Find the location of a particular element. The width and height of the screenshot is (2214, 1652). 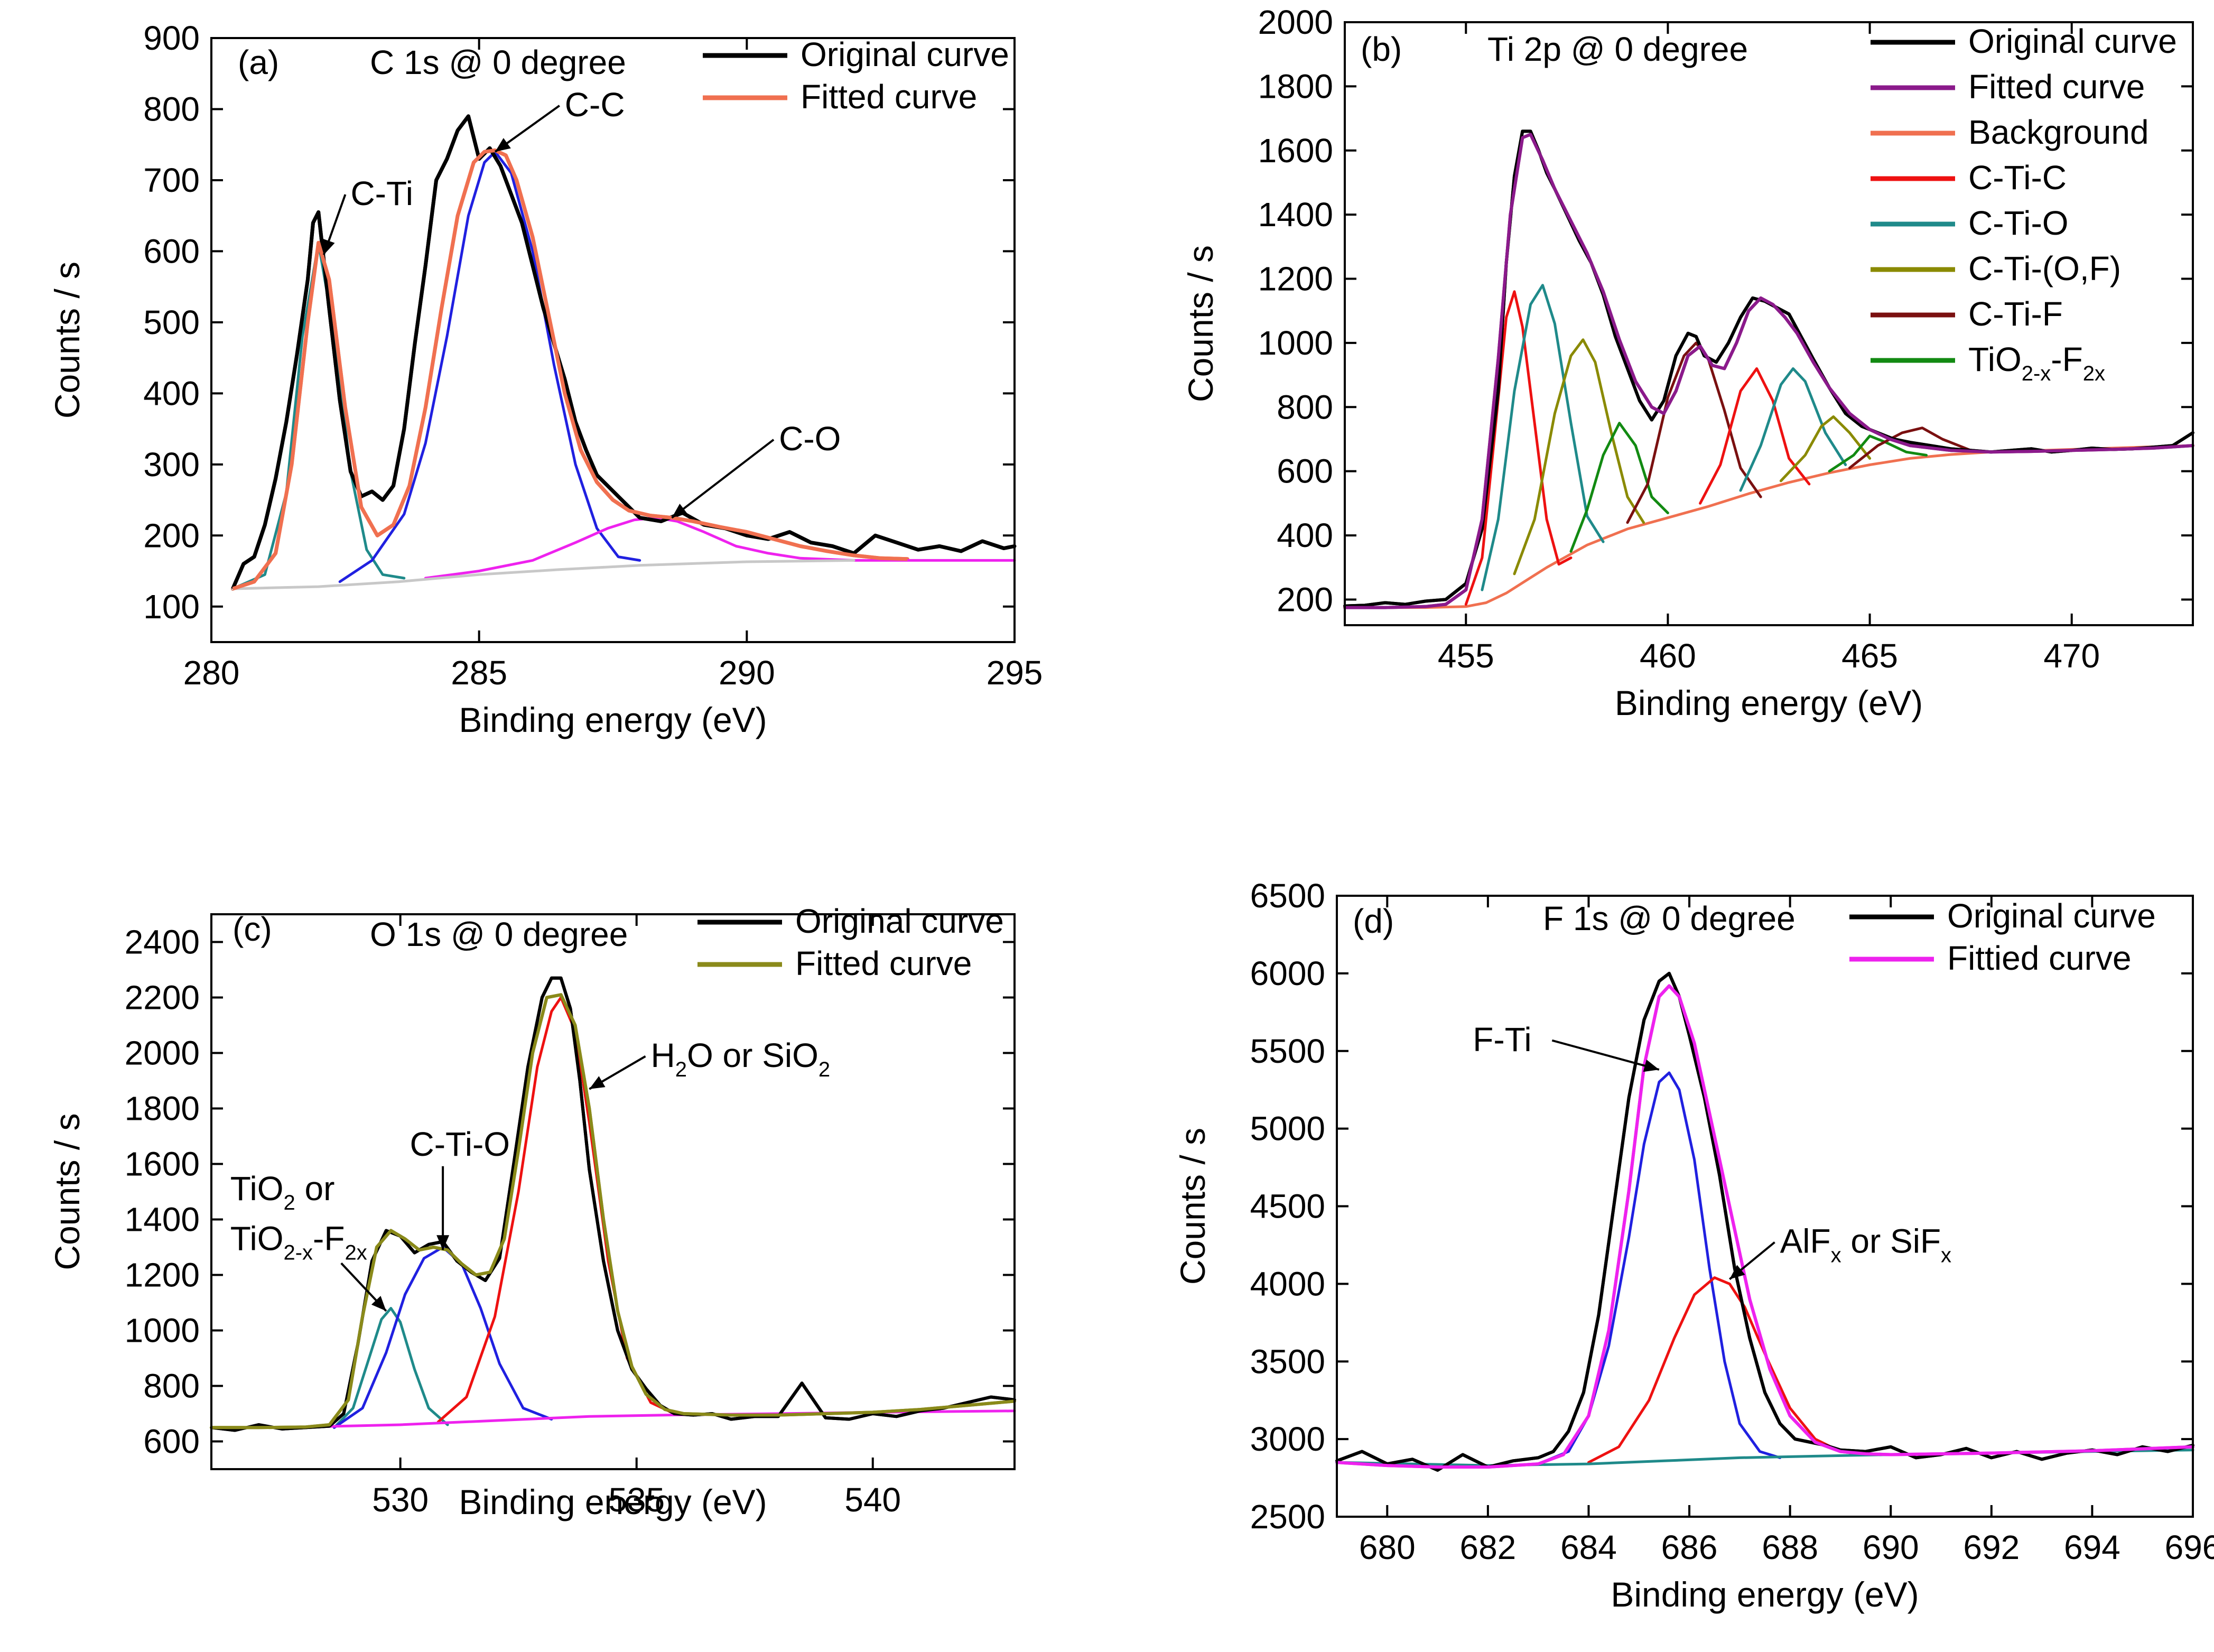

x-tick-label: 280 is located at coordinates (211, 673).